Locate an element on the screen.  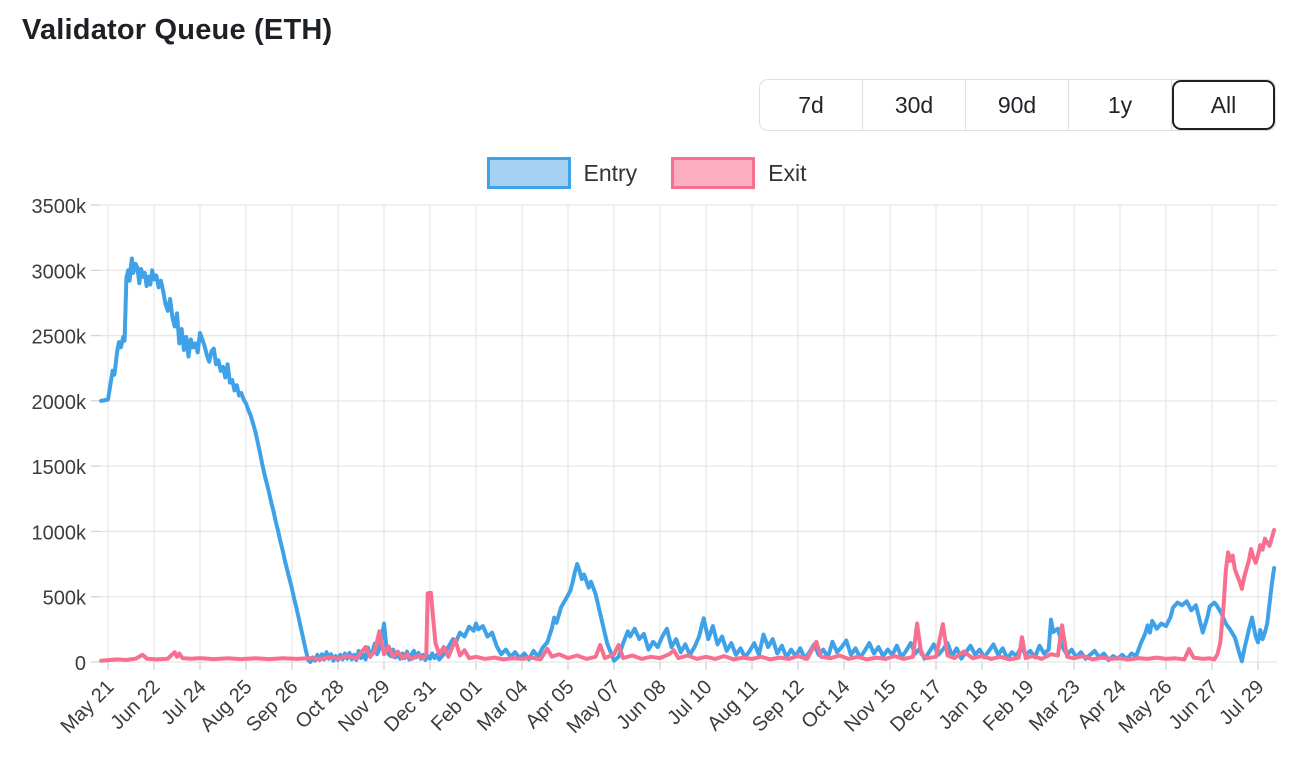
range-button-1y: 1y is located at coordinates (1120, 105).